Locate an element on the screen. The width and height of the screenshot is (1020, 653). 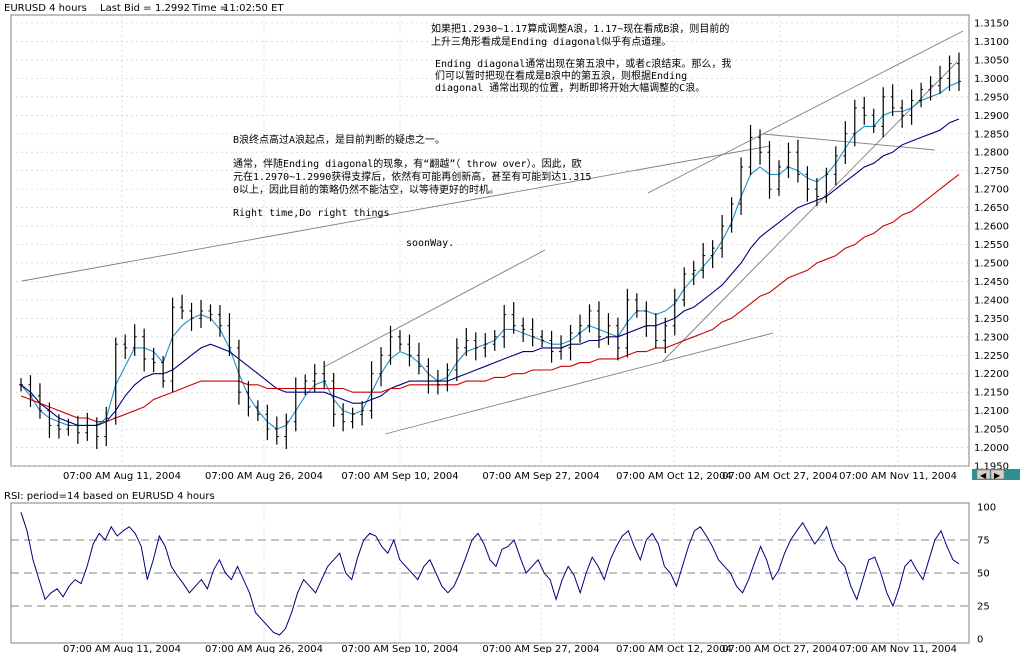
rsi-x-tick: 07:00 AM Sep 27, 2004 is located at coordinates (540, 648).